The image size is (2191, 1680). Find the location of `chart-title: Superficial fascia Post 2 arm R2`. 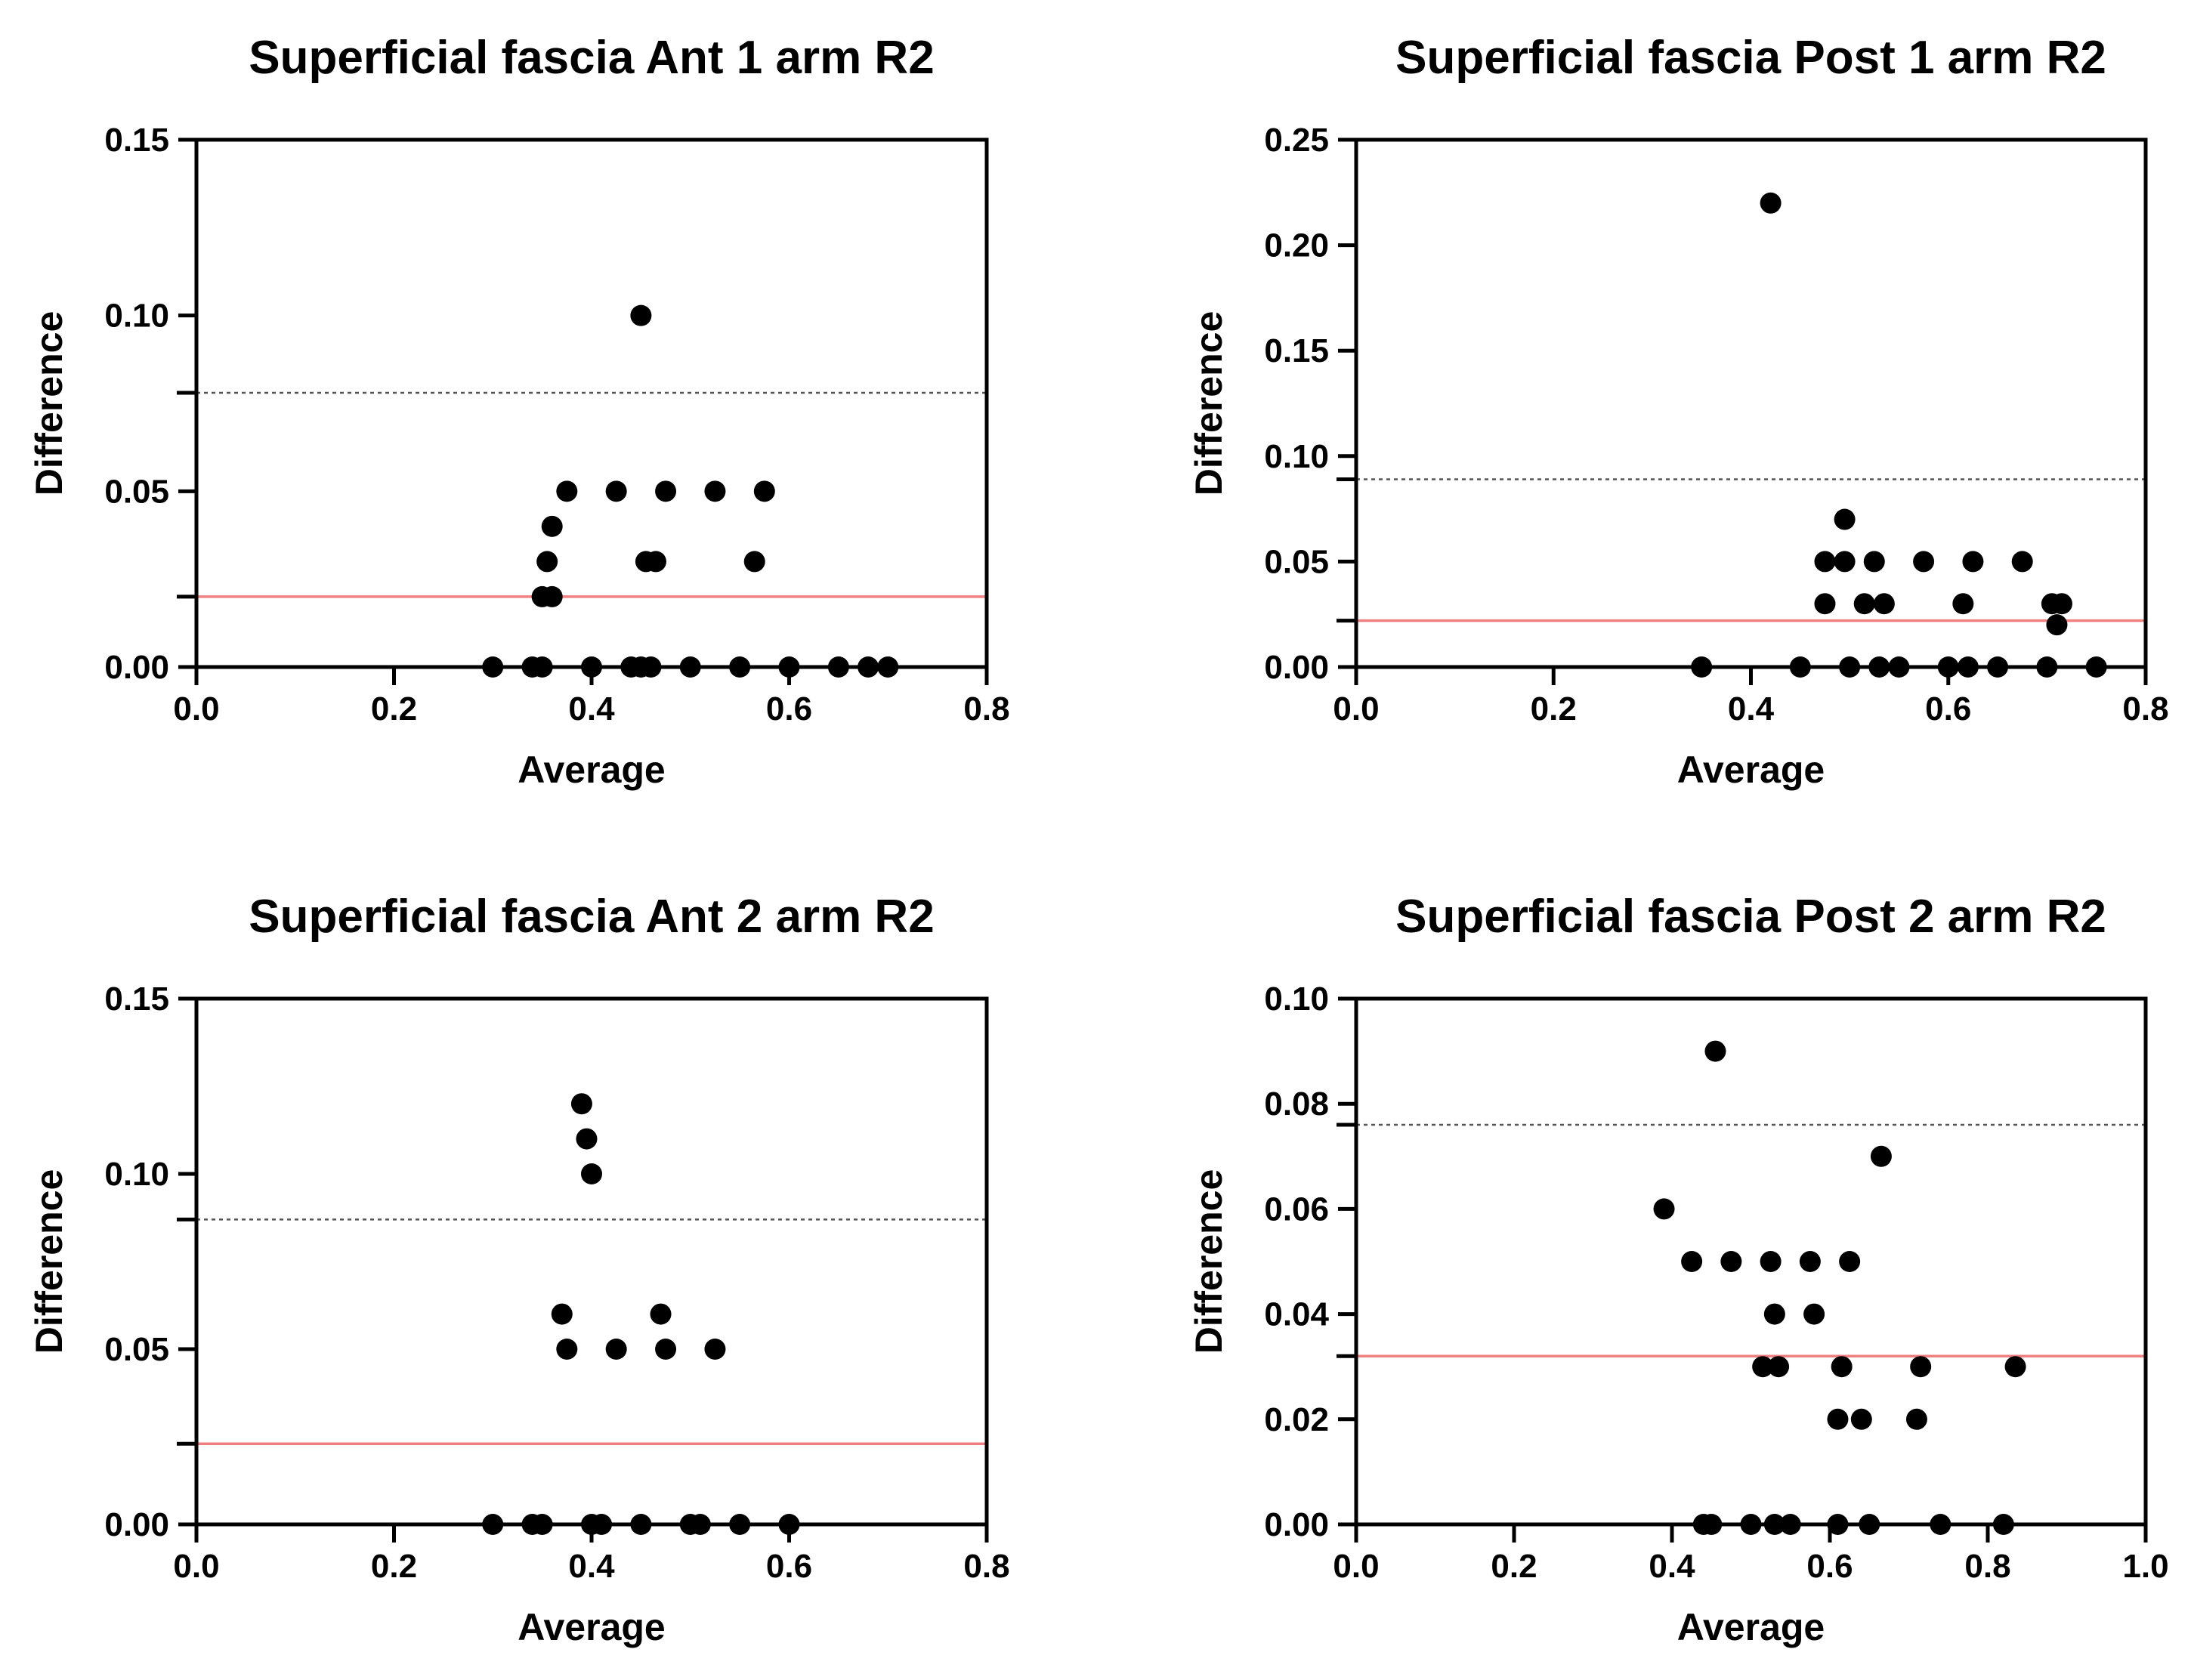

chart-title: Superficial fascia Post 2 arm R2 is located at coordinates (1750, 917).